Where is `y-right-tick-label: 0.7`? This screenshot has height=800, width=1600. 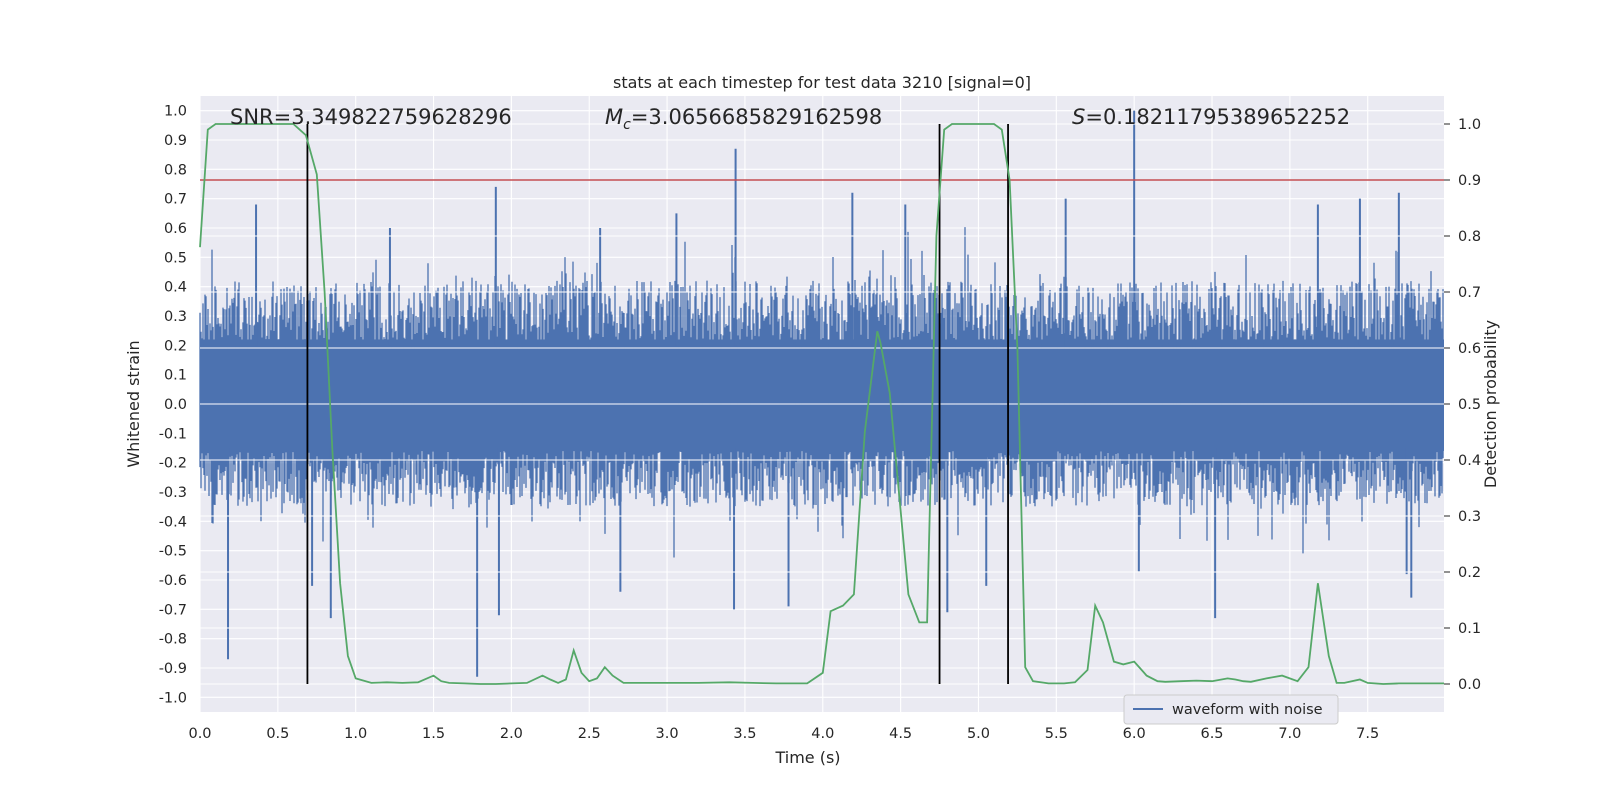 y-right-tick-label: 0.7 is located at coordinates (1469, 293).